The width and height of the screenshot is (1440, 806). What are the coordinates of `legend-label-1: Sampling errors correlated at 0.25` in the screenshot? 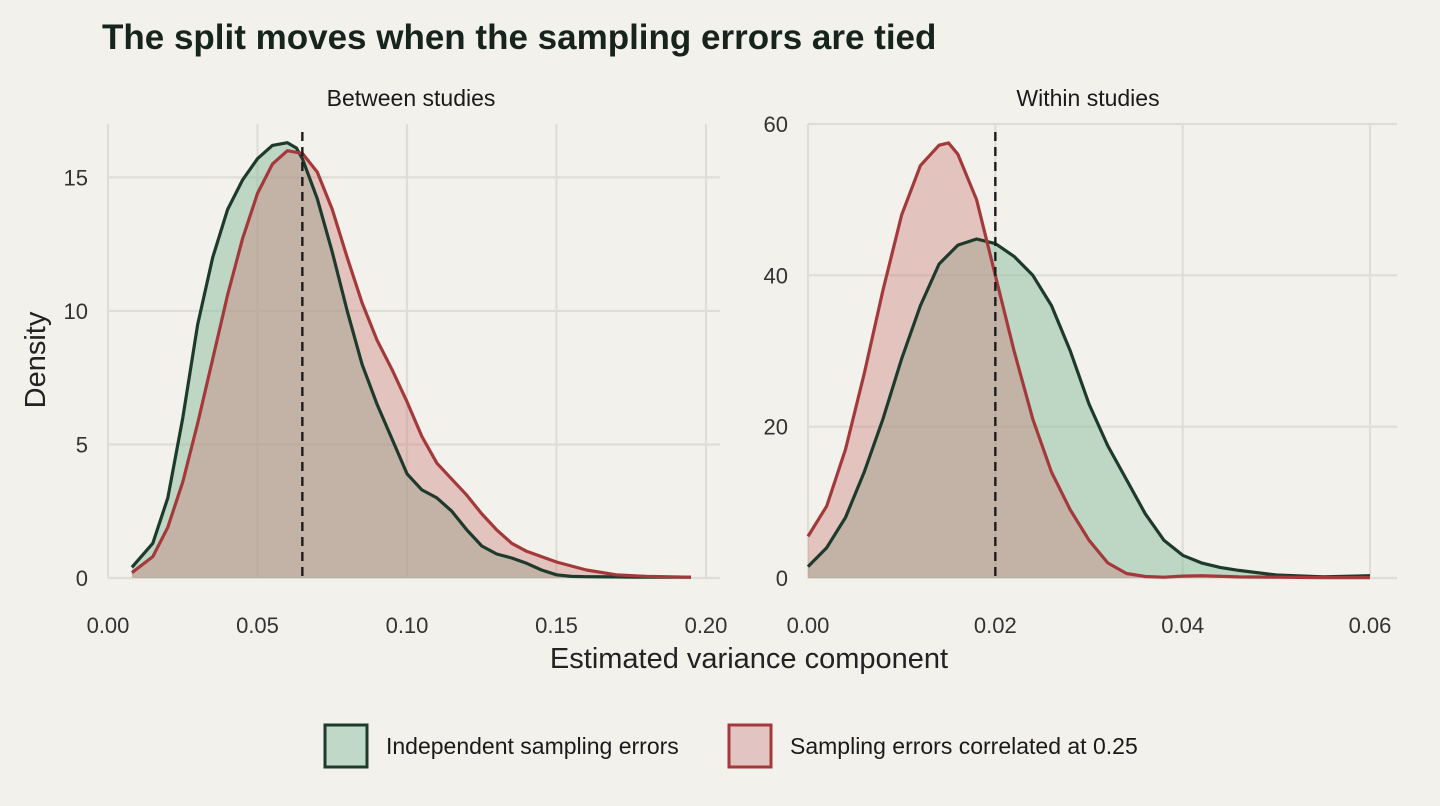 It's located at (964, 746).